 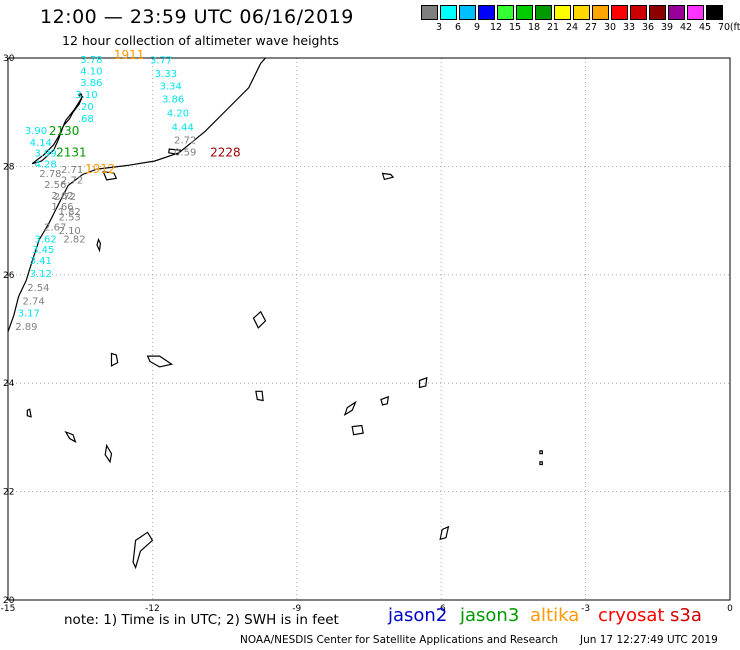 What do you see at coordinates (38, 288) in the screenshot?
I see `swh-value-label: 2.54` at bounding box center [38, 288].